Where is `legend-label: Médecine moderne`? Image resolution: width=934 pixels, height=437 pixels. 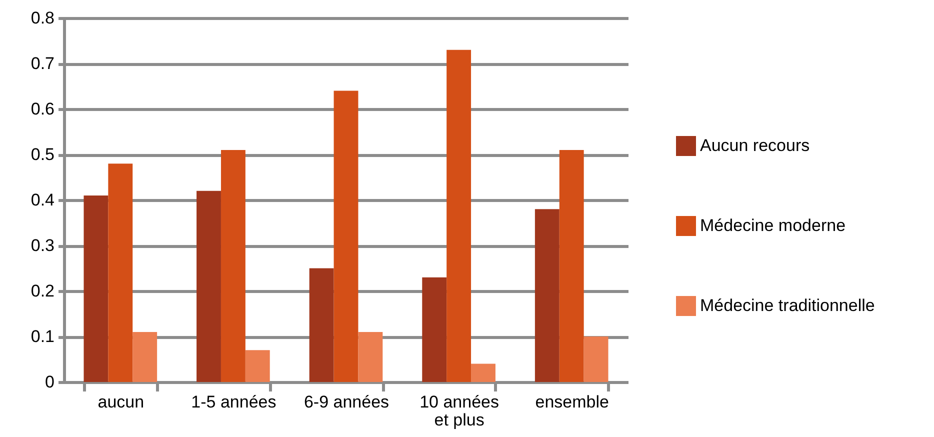 legend-label: Médecine moderne is located at coordinates (773, 225).